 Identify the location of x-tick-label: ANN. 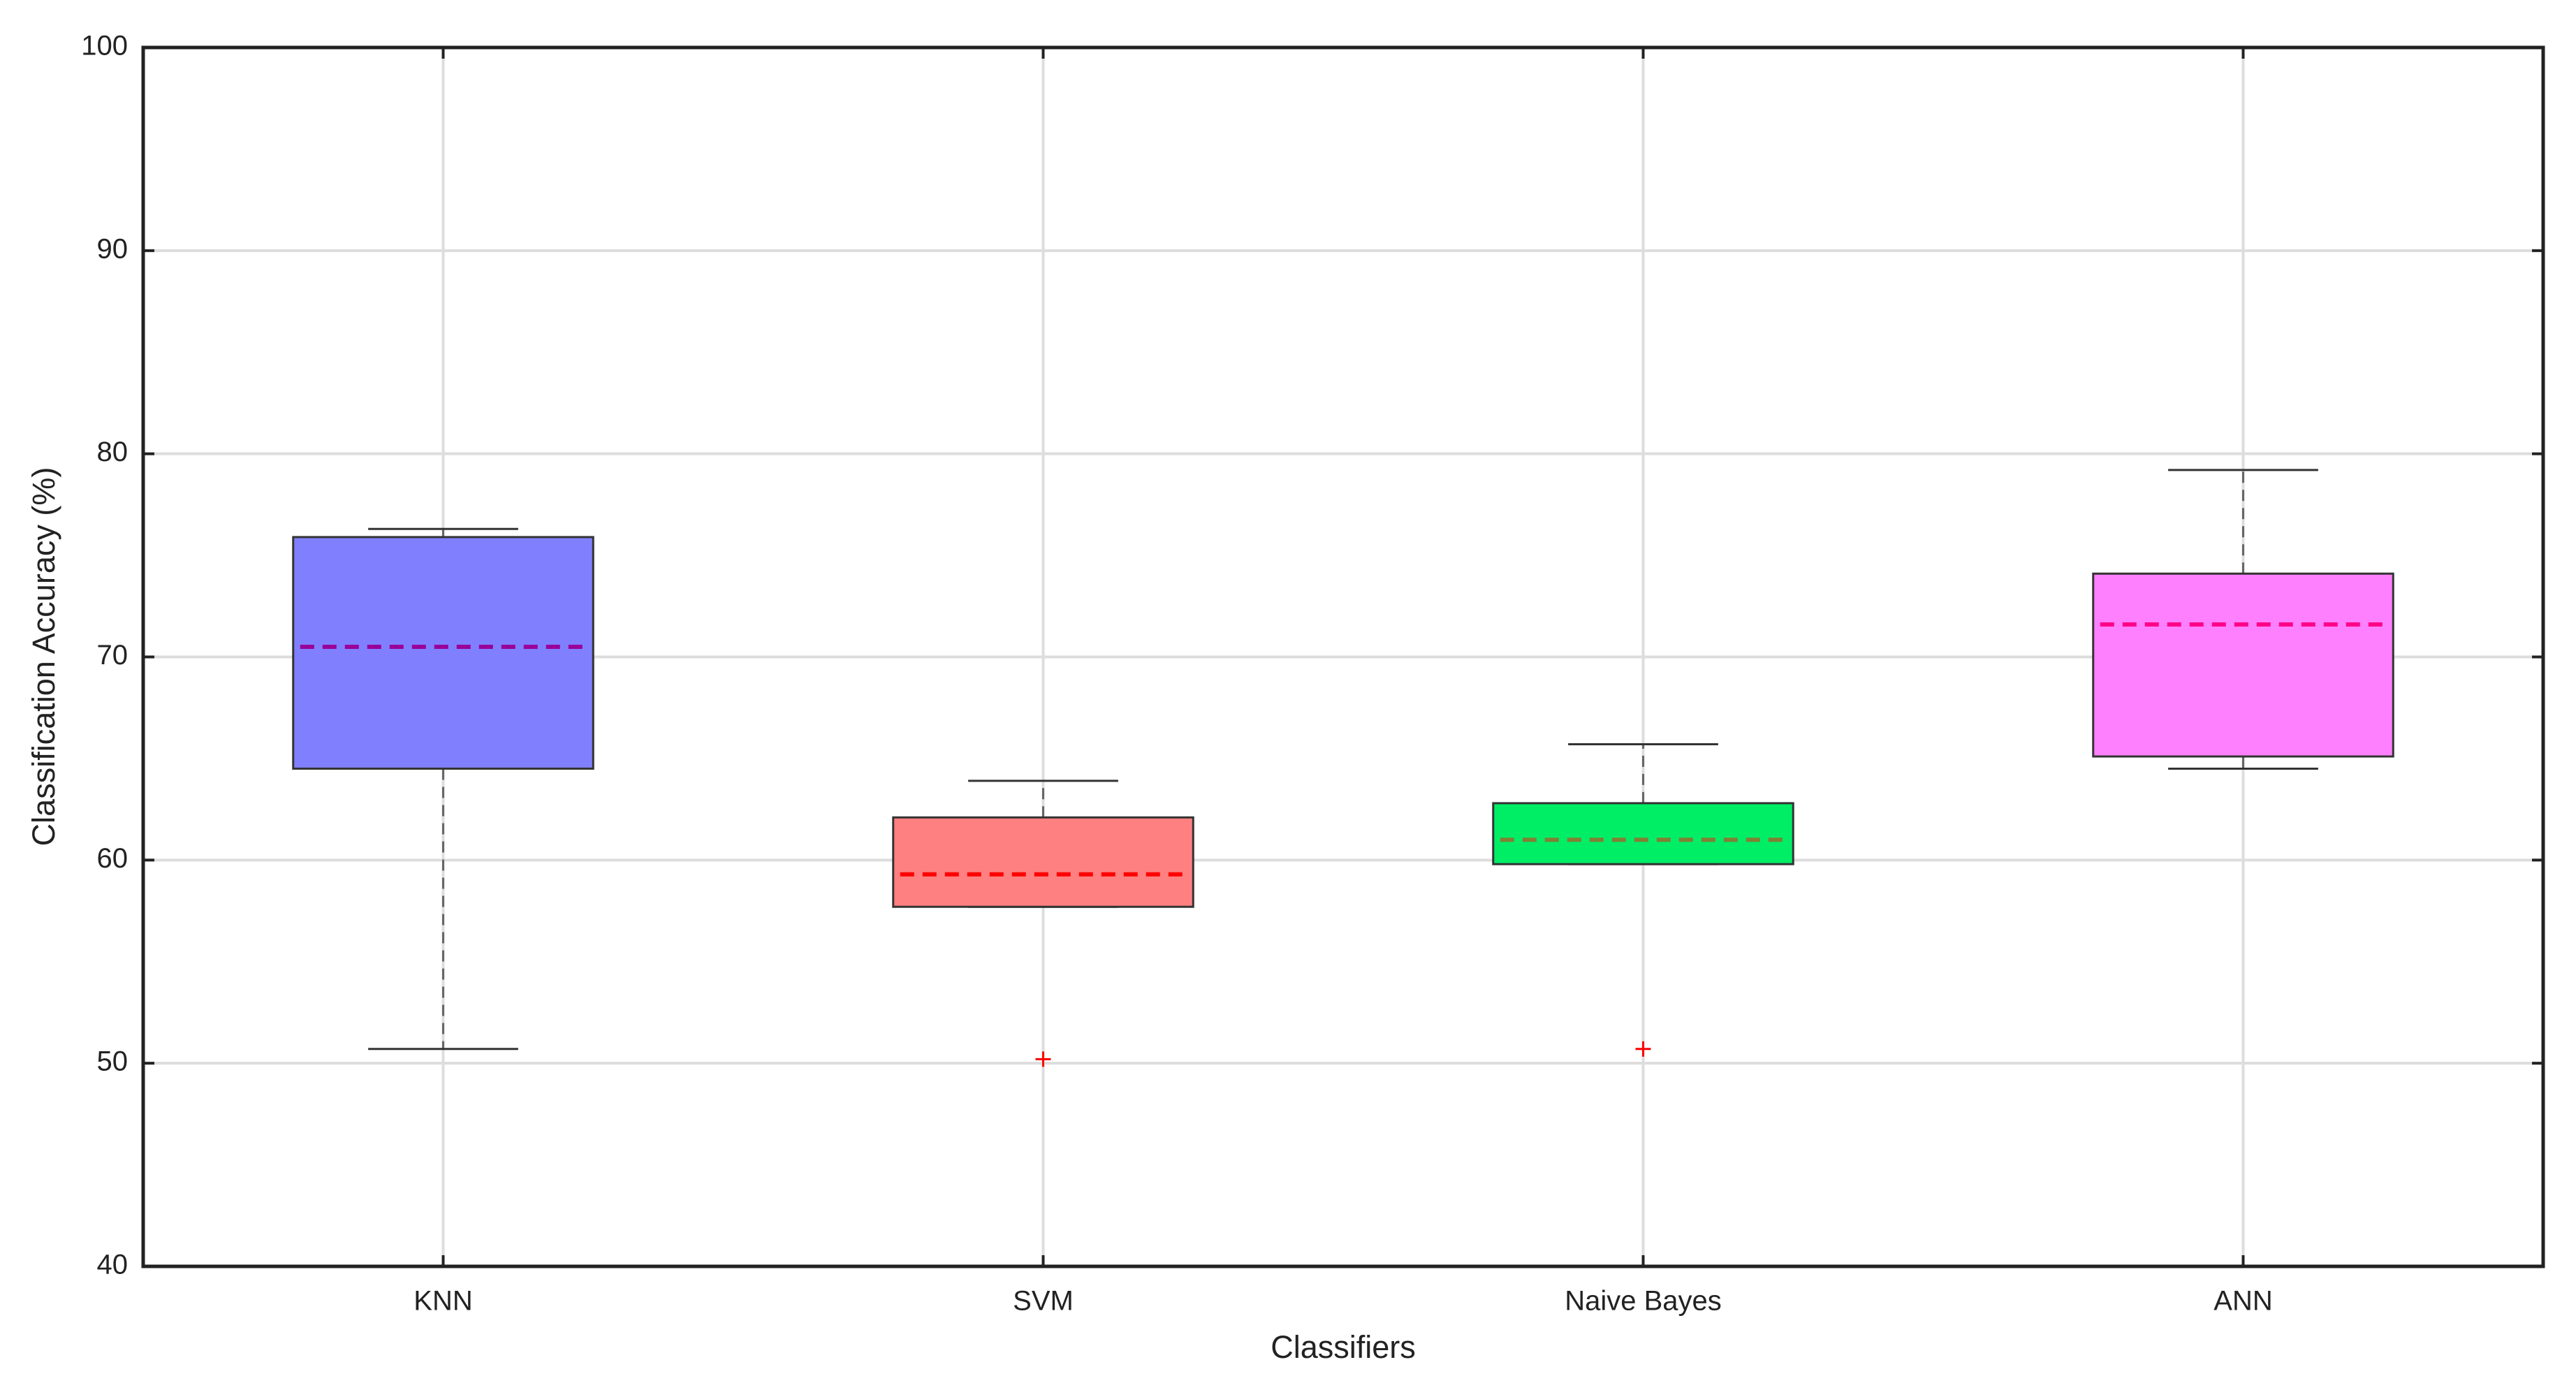
(2242, 1301).